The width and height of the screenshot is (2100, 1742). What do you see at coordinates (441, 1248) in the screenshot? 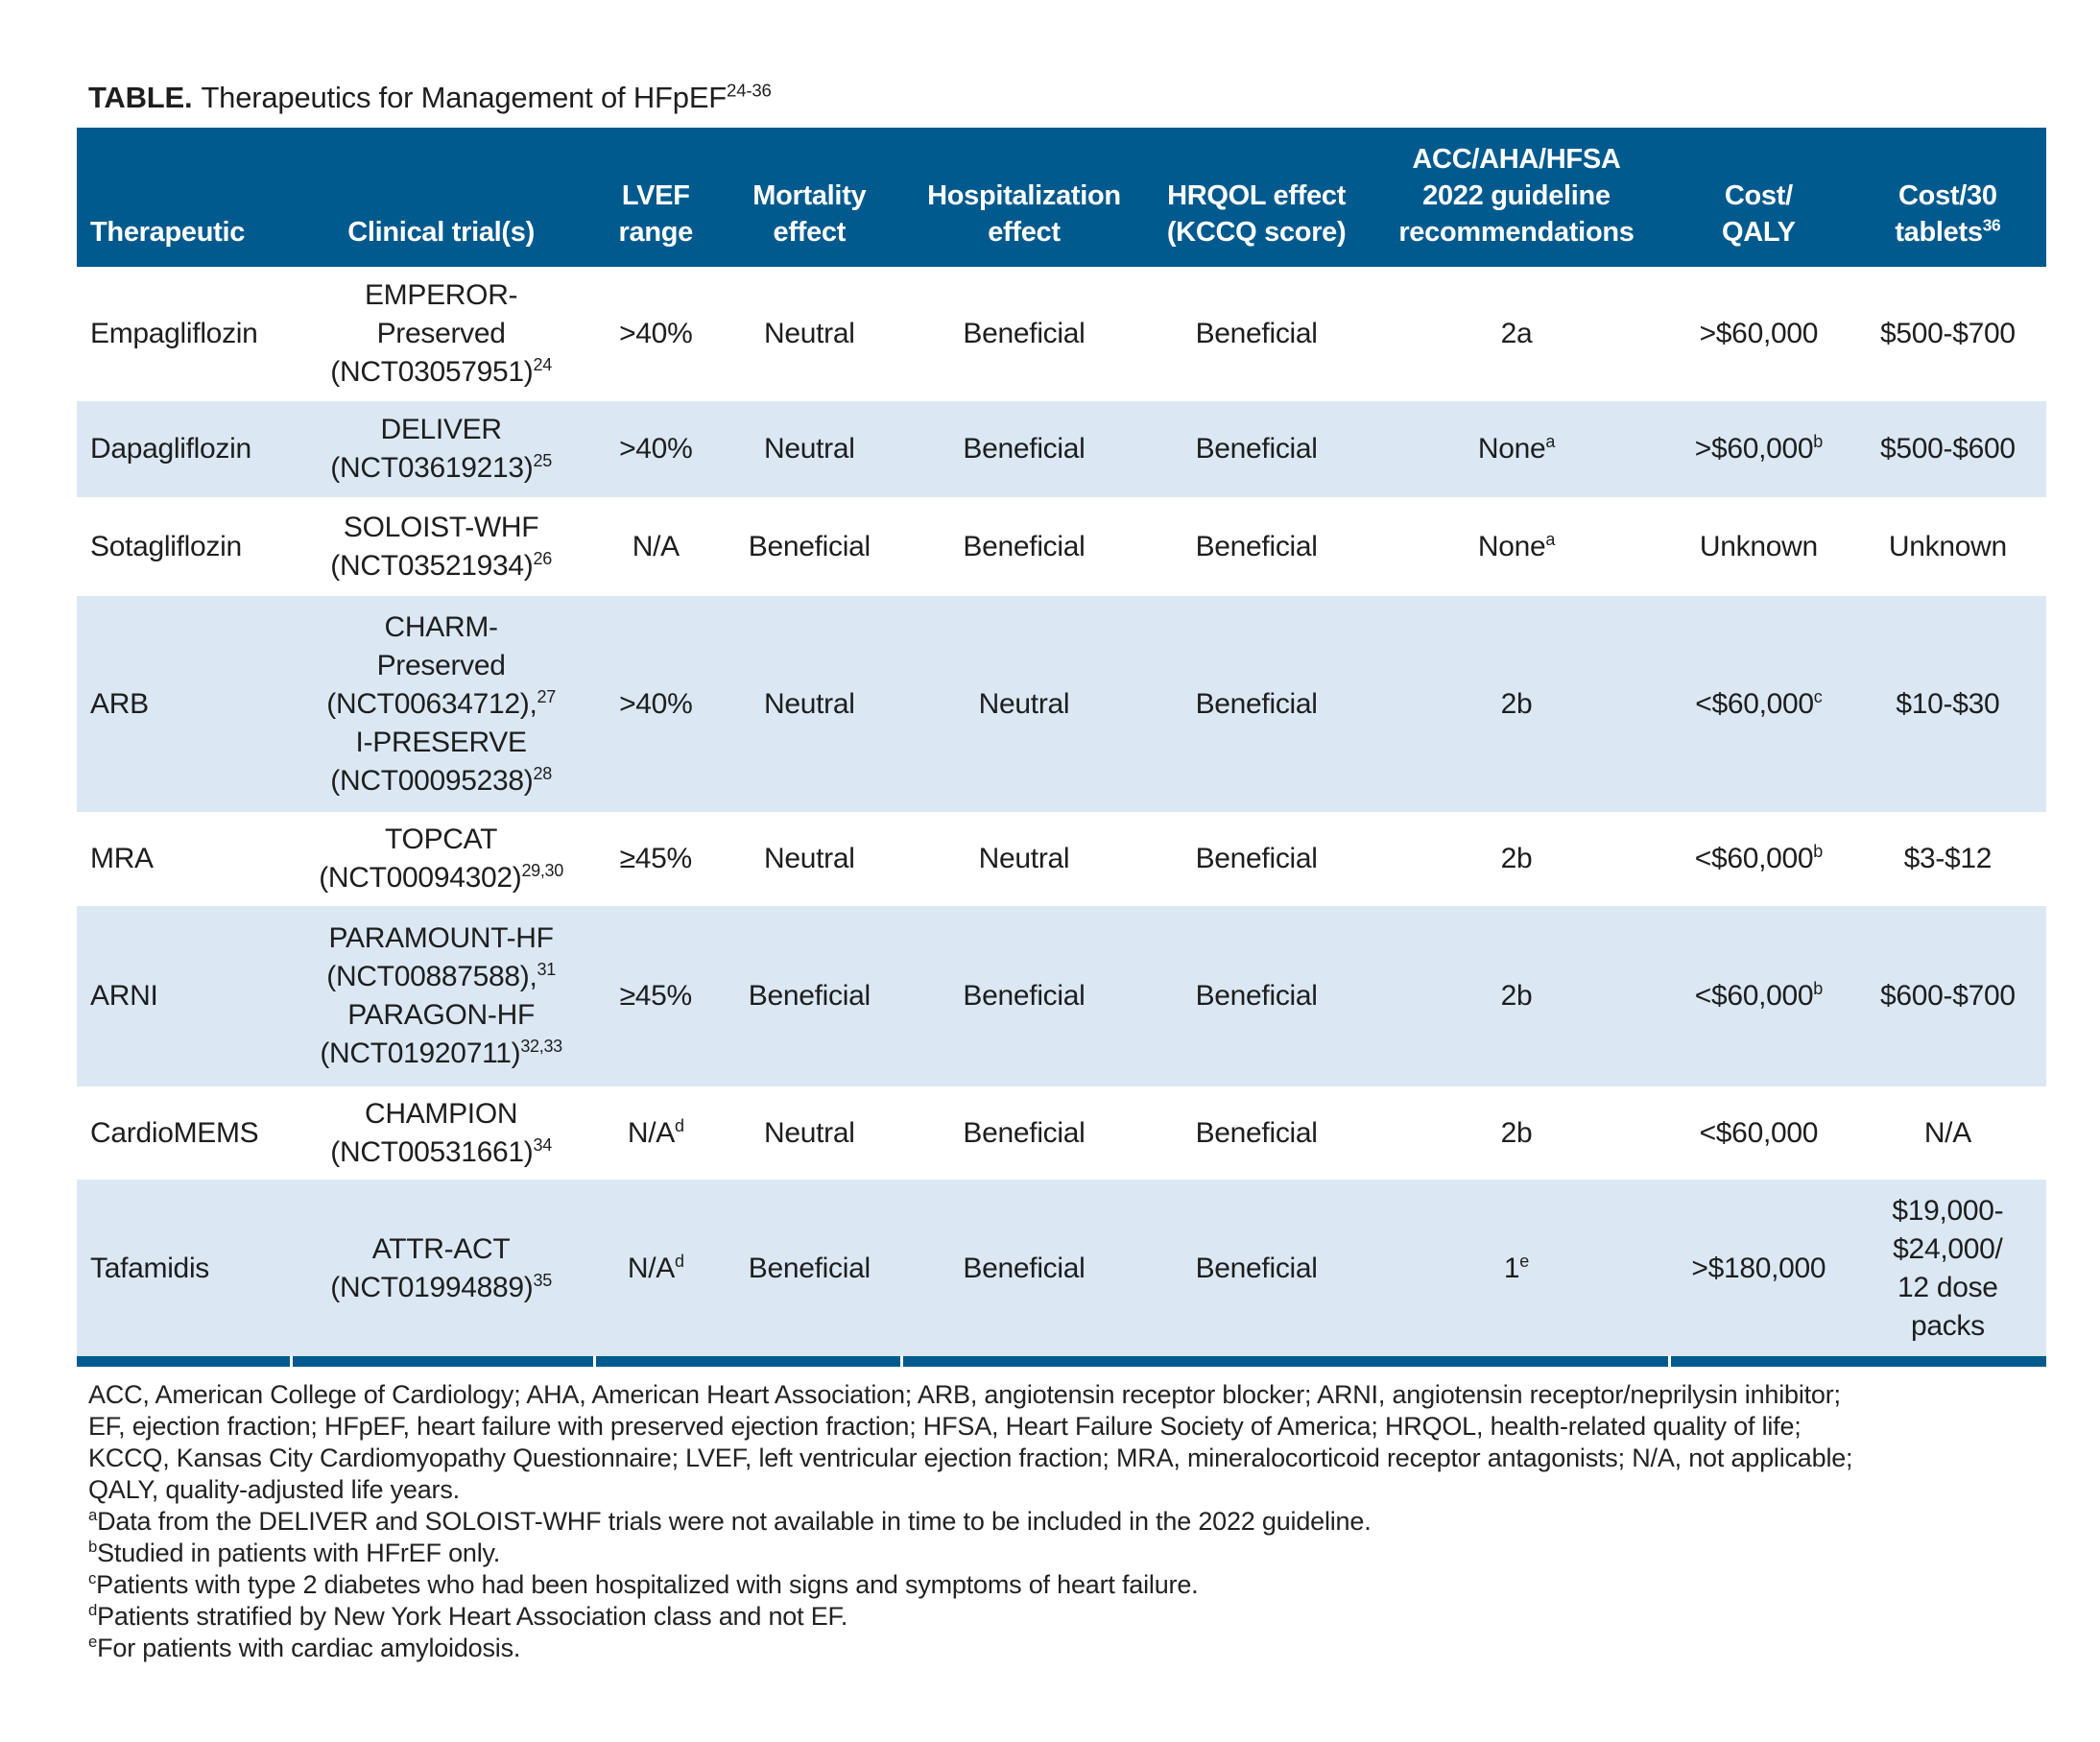
I see `cell-text: ATTR-ACT` at bounding box center [441, 1248].